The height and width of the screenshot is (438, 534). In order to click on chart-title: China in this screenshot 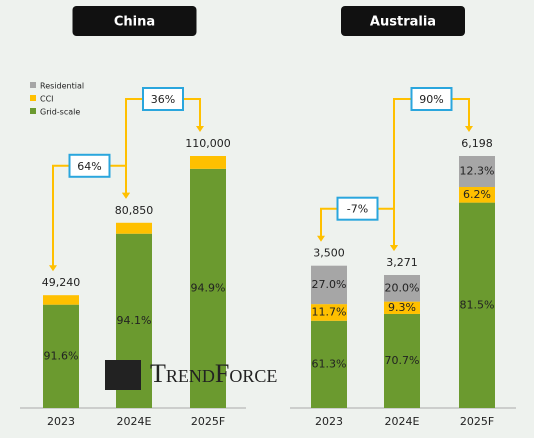, I will do `click(134, 22)`.